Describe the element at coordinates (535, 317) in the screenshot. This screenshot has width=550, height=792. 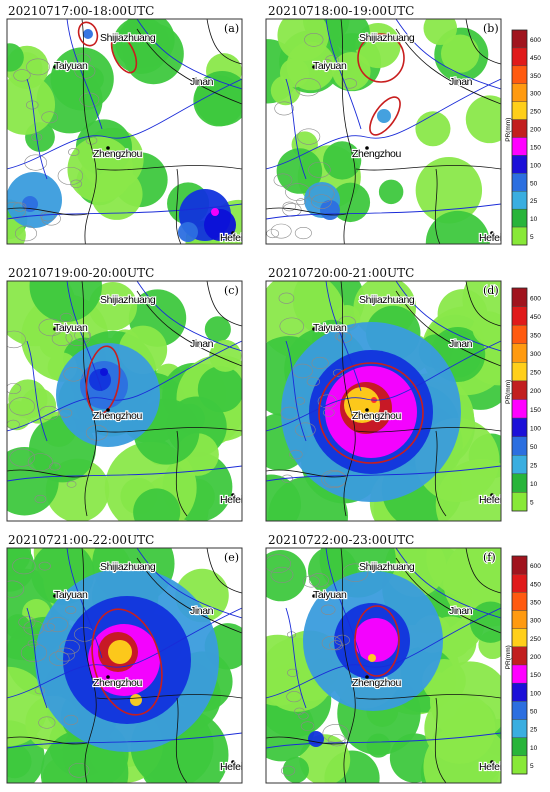
I see `colorbar-tick-label: 450` at that location.